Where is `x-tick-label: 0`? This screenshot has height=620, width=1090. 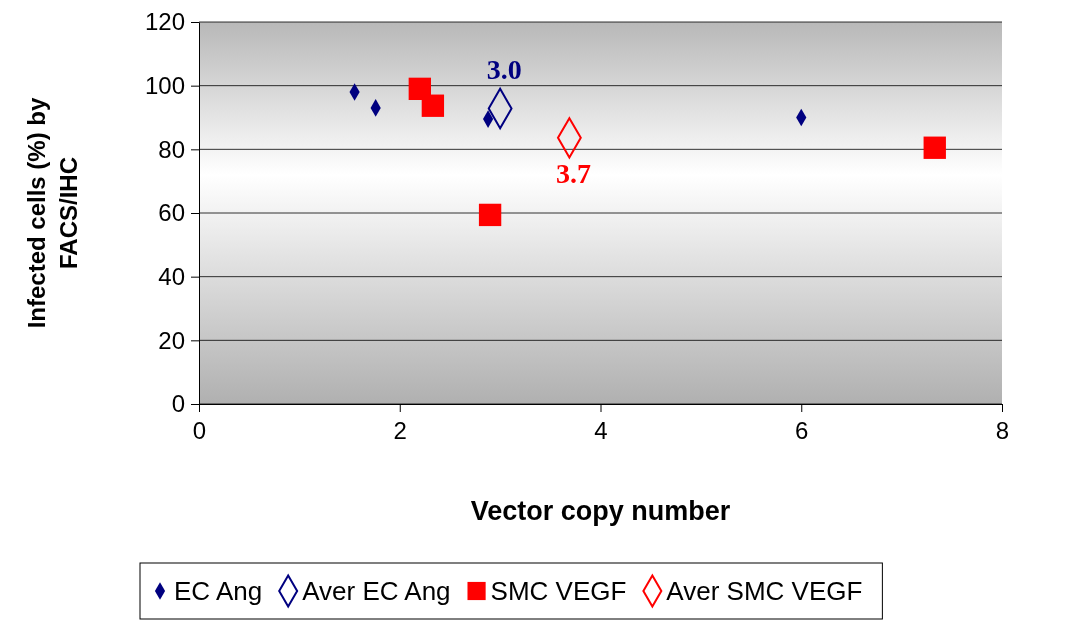
x-tick-label: 0 is located at coordinates (199, 431).